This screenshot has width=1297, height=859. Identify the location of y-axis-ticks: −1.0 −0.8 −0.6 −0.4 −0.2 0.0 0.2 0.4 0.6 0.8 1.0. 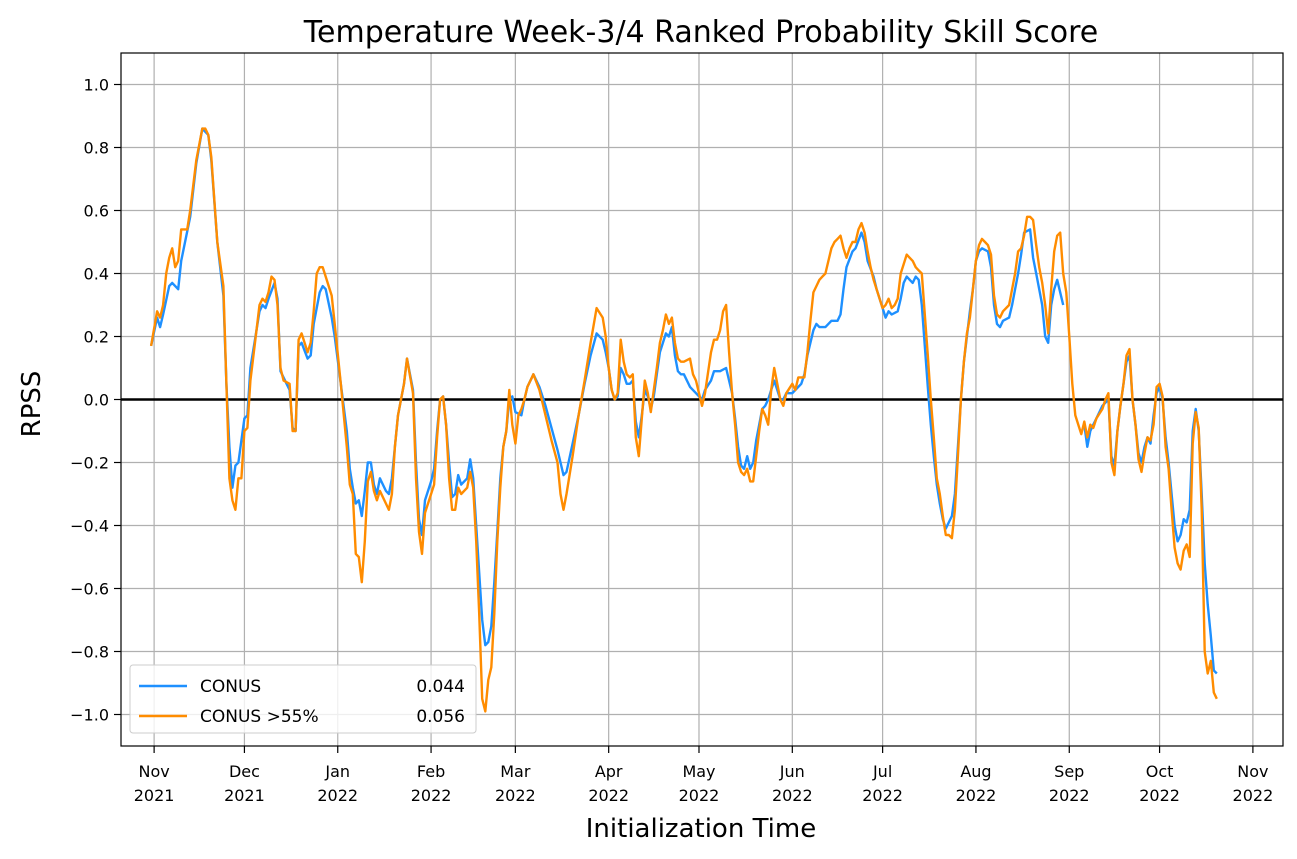
(95, 400).